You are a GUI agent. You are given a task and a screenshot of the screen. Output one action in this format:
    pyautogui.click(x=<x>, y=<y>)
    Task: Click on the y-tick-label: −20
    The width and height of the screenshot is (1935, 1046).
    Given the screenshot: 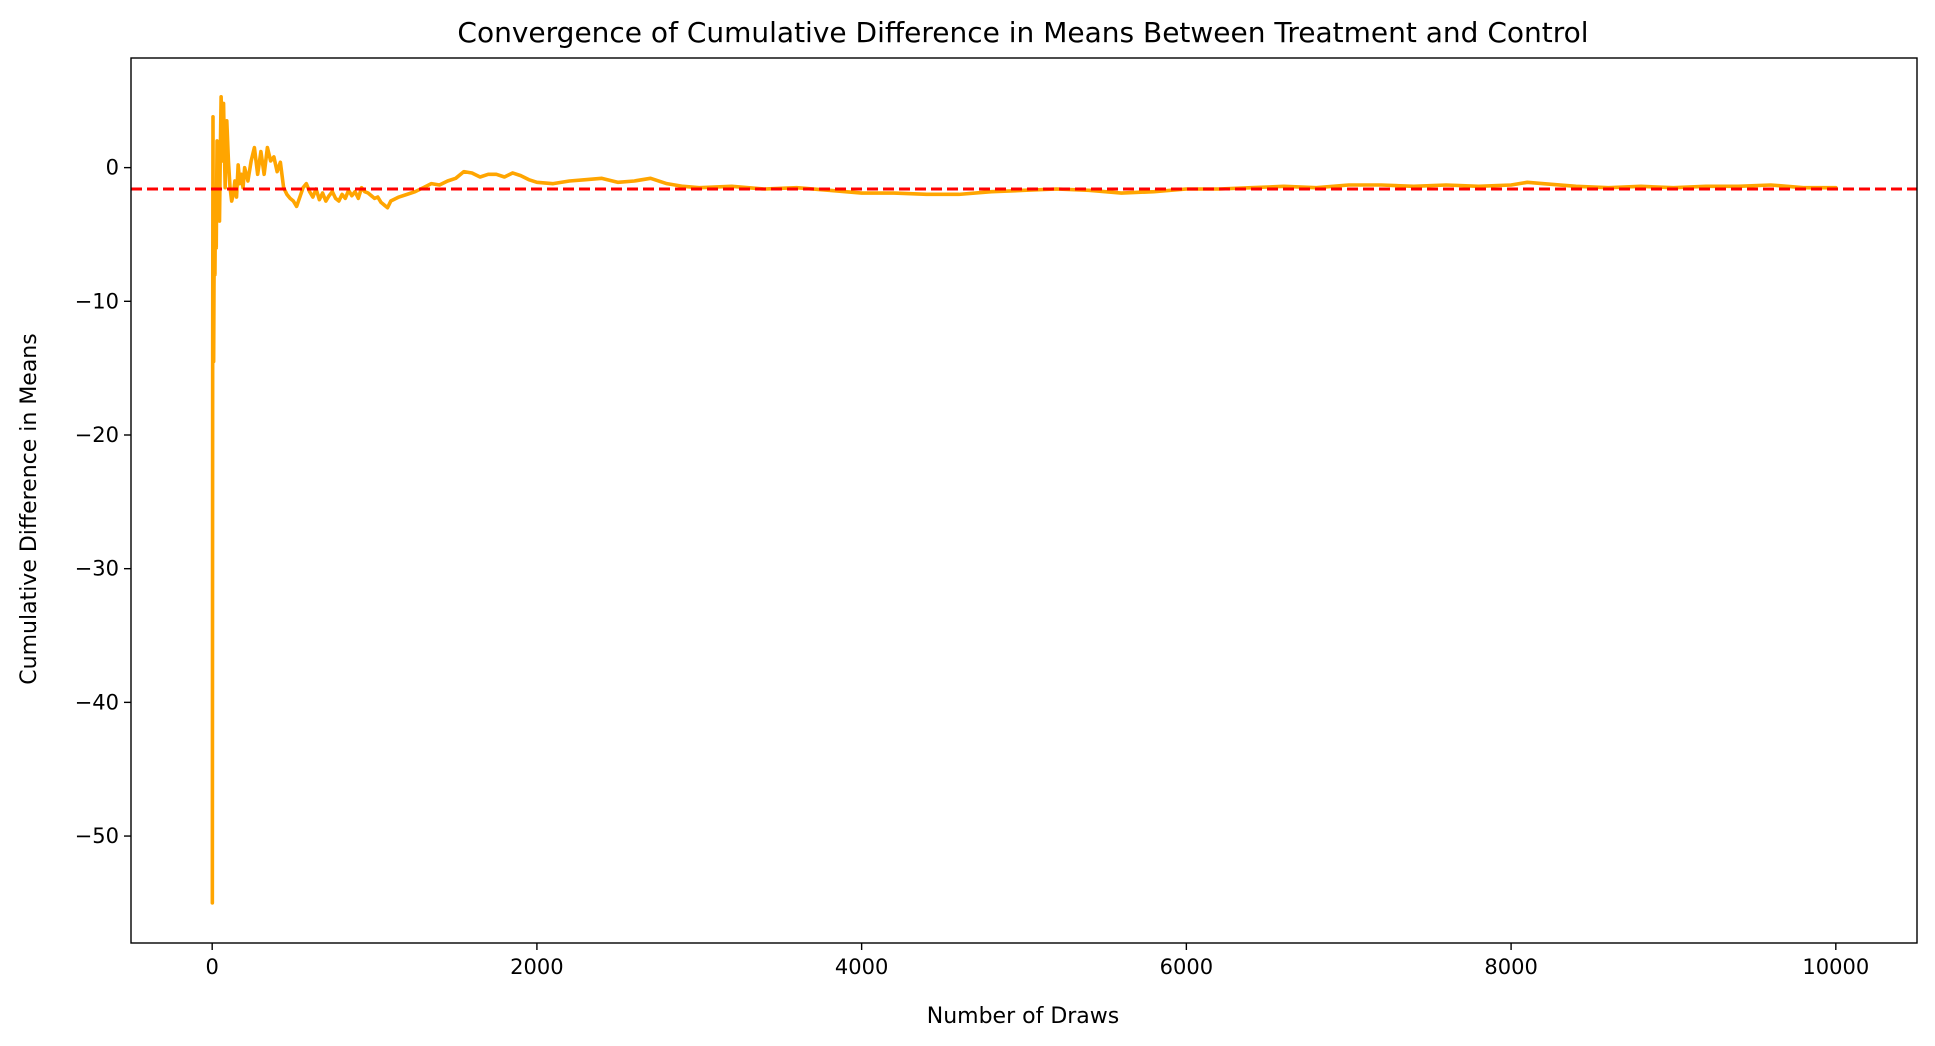 What is the action you would take?
    pyautogui.click(x=97, y=435)
    